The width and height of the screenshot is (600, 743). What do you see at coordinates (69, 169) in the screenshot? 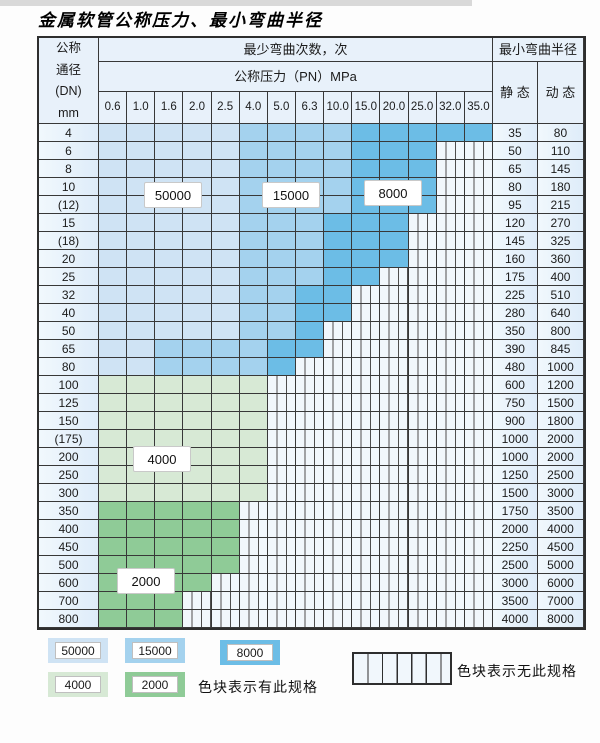
I see `dn-cell: 8` at bounding box center [69, 169].